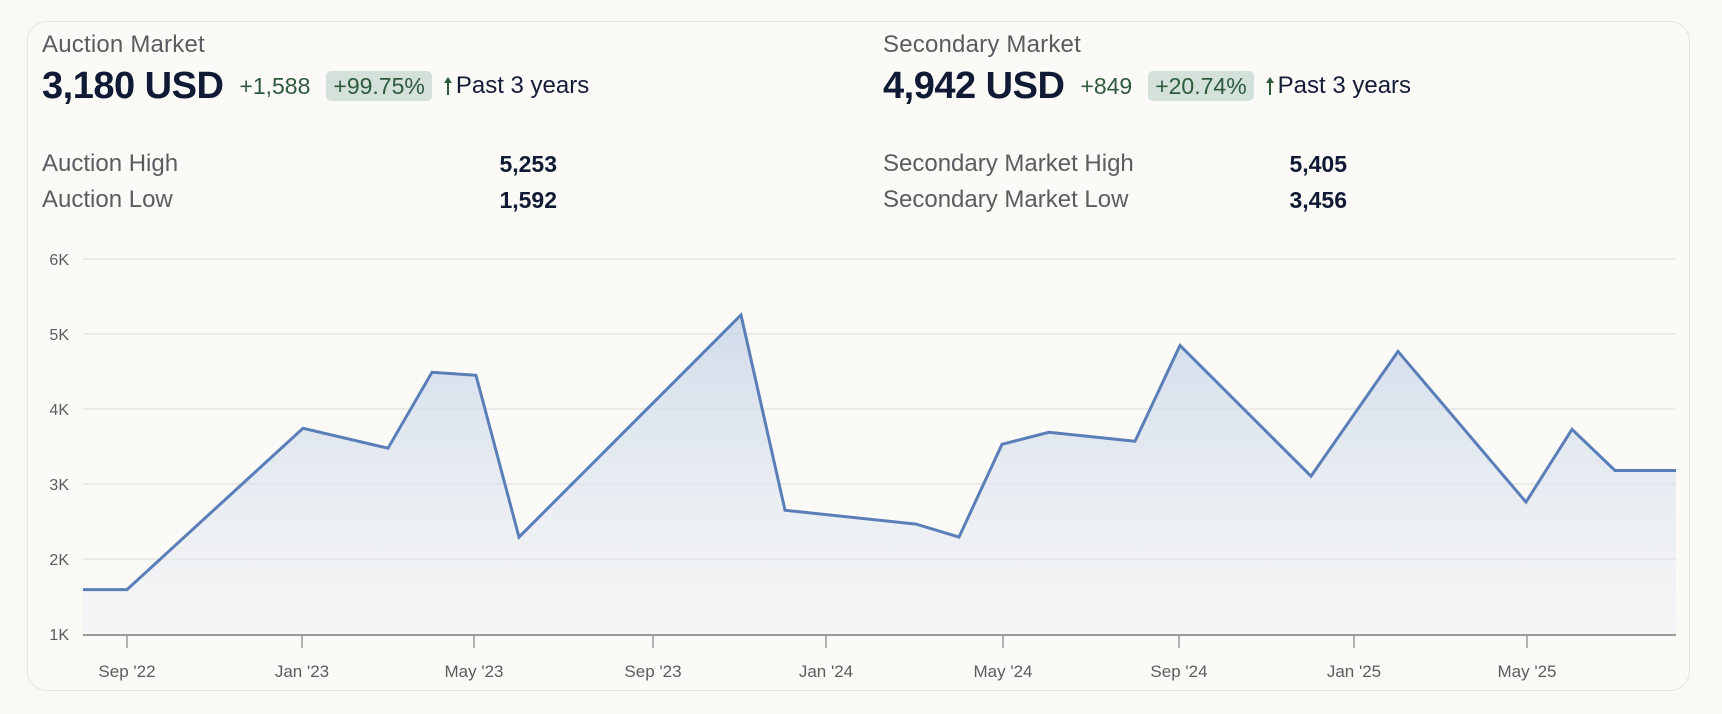 The height and width of the screenshot is (714, 1722). Describe the element at coordinates (1527, 671) in the screenshot. I see `x-tick-label: May '25` at that location.